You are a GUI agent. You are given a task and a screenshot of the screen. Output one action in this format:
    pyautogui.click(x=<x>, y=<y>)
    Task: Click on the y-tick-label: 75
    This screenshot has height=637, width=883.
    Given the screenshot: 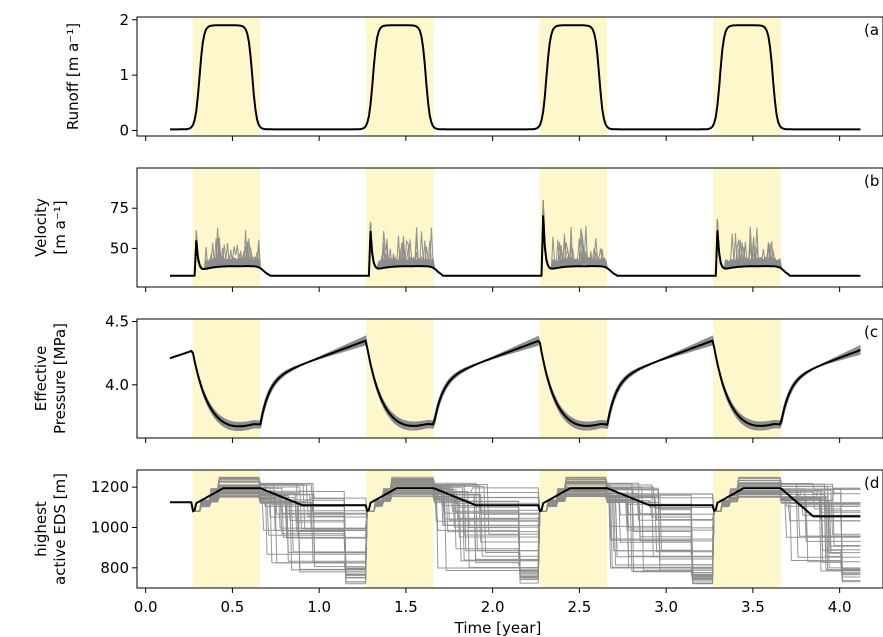 What is the action you would take?
    pyautogui.click(x=119, y=208)
    